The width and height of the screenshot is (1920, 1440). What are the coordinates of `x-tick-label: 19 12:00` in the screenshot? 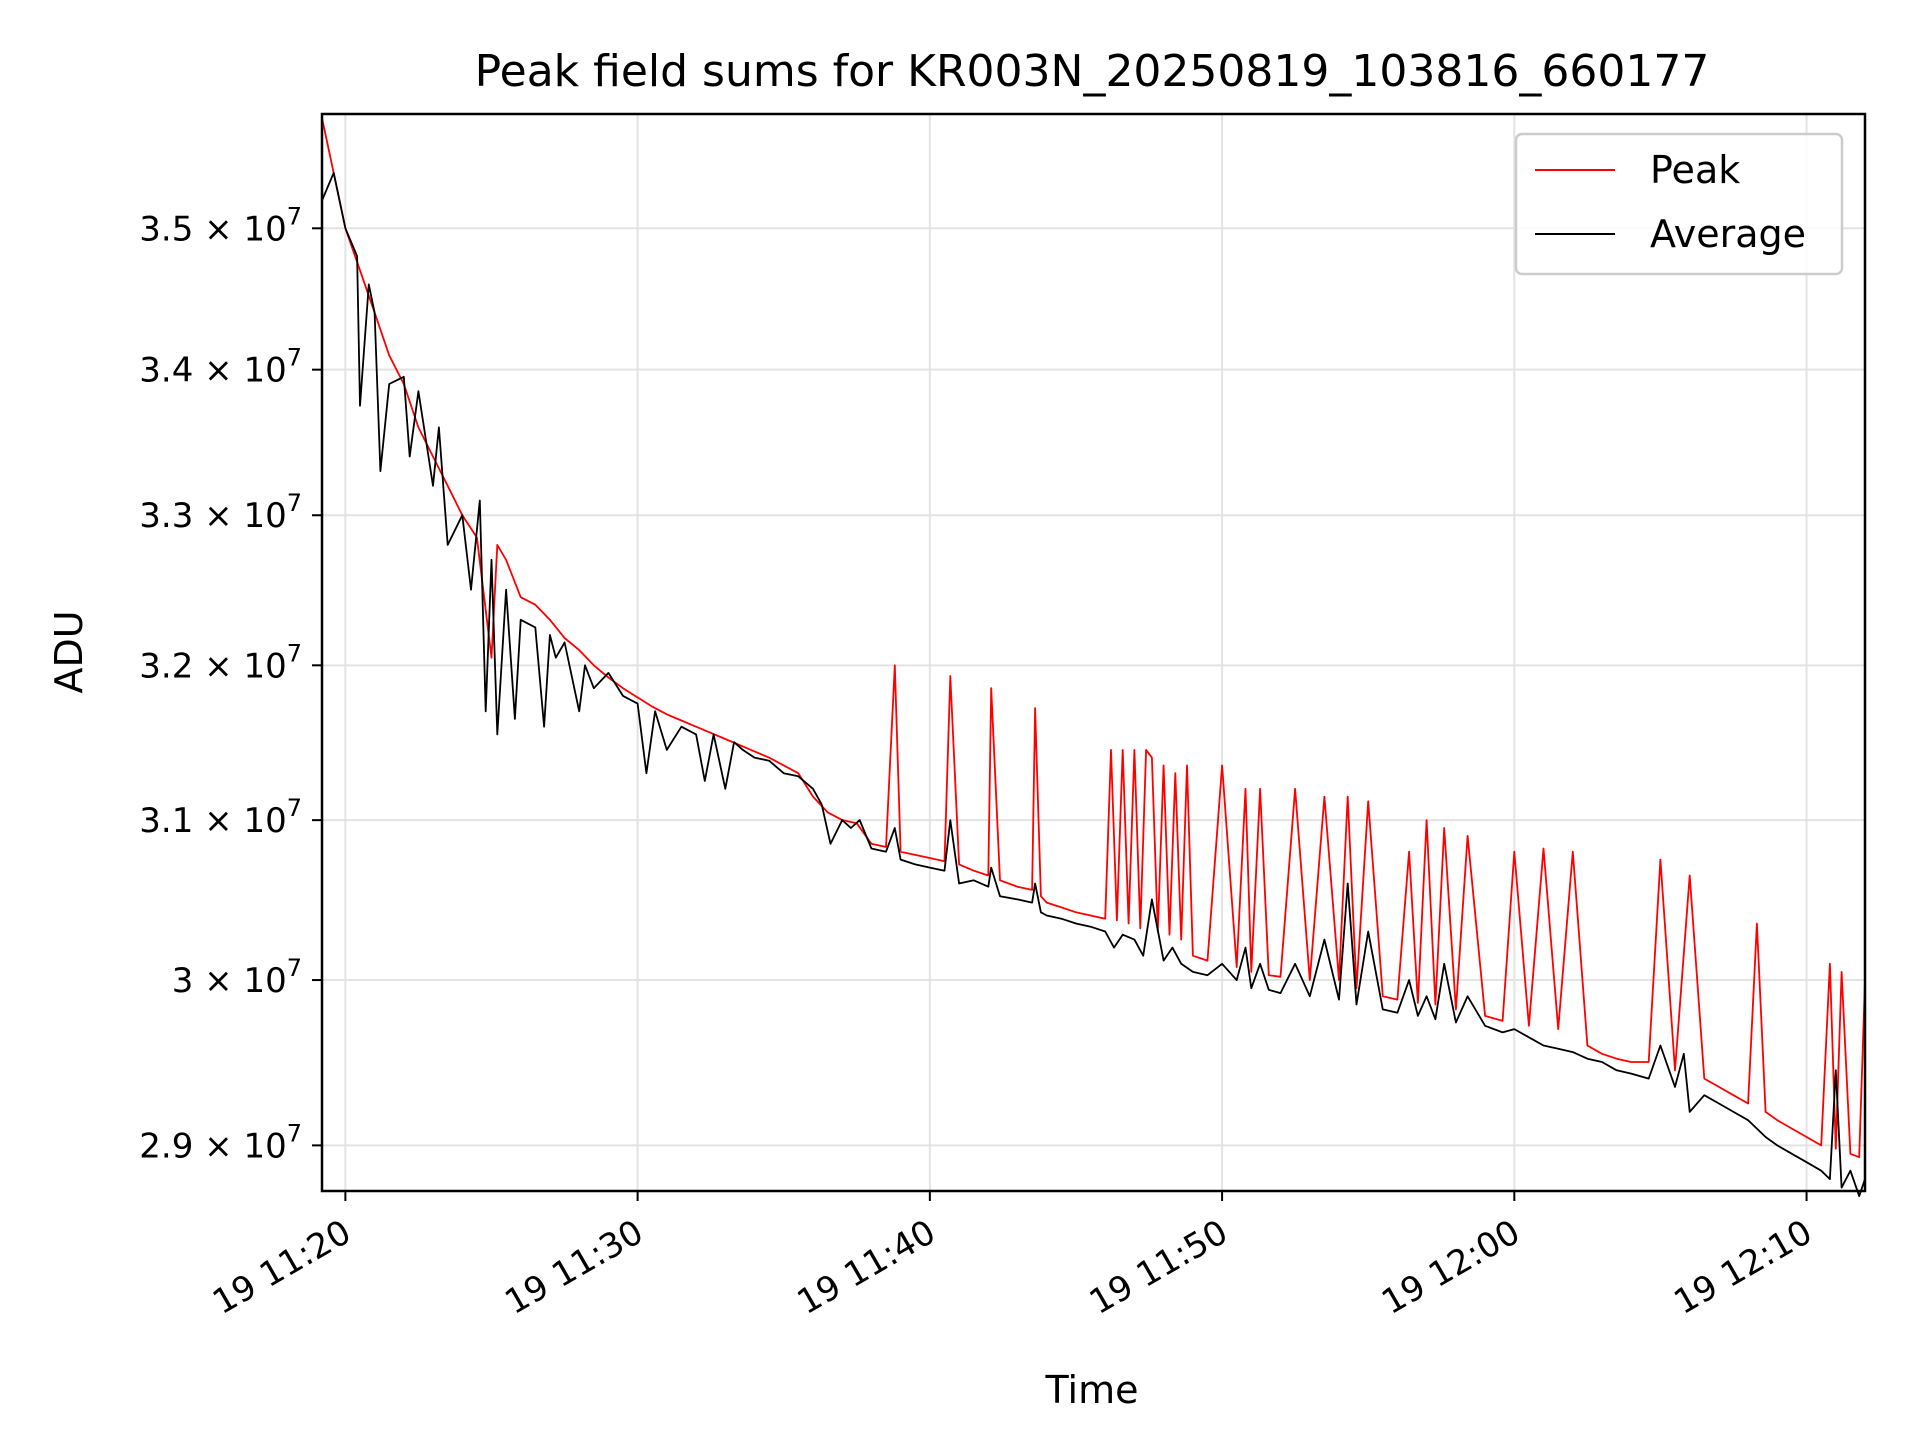 It's located at (1451, 1267).